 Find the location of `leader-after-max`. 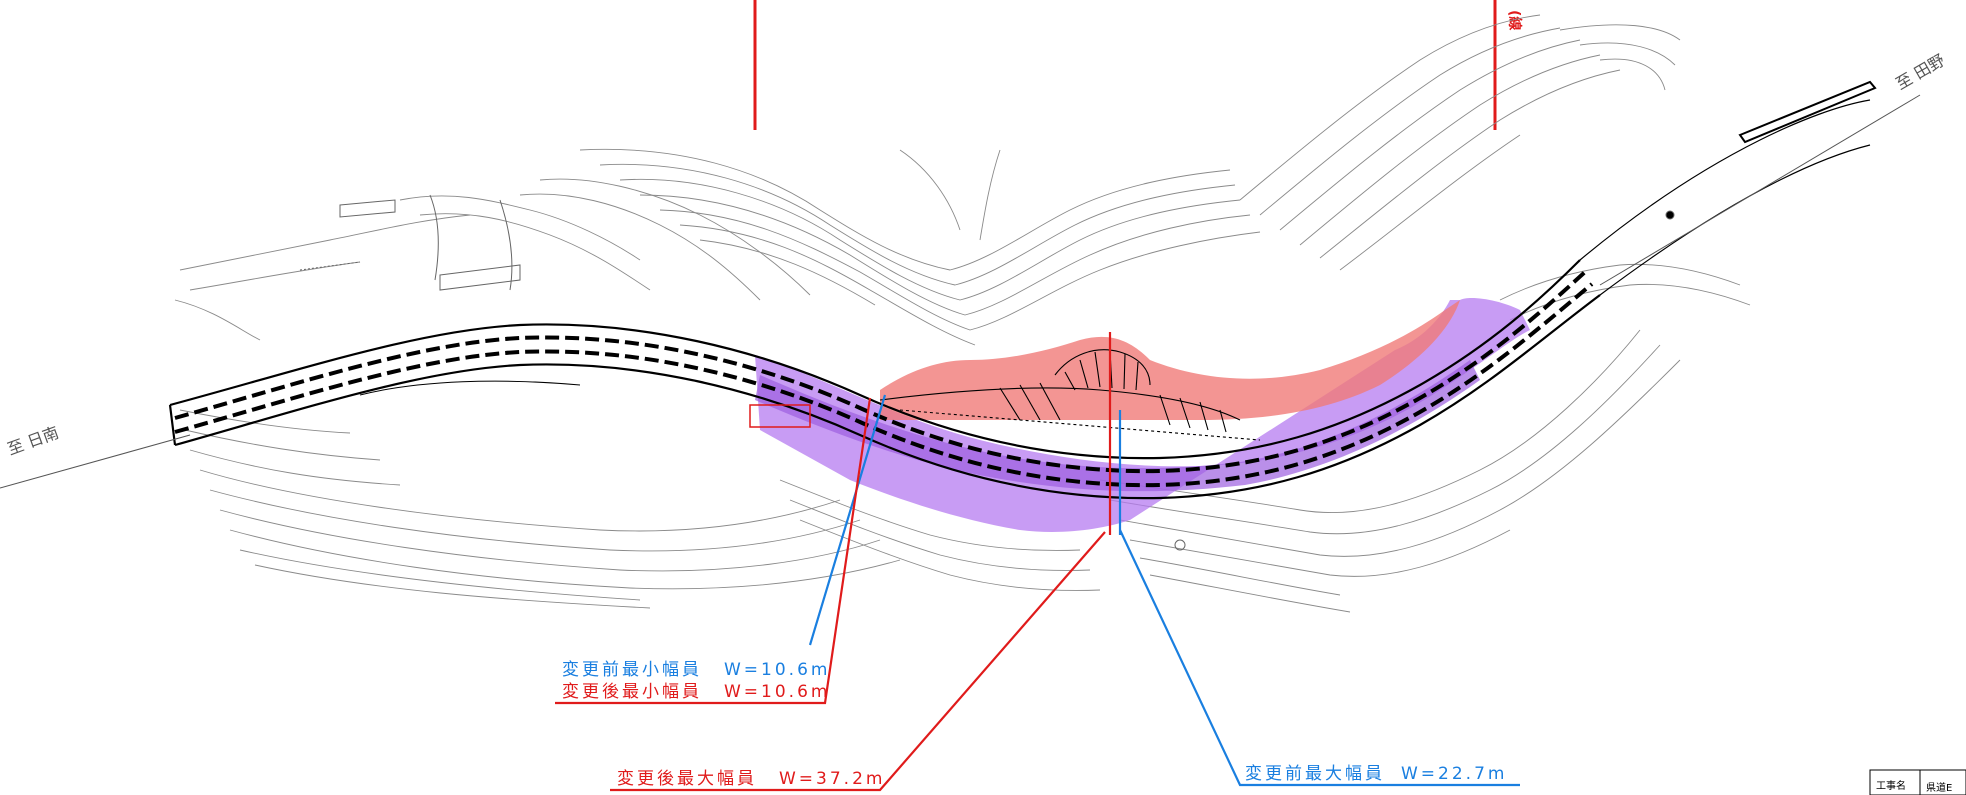

leader-after-max is located at coordinates (858, 661).